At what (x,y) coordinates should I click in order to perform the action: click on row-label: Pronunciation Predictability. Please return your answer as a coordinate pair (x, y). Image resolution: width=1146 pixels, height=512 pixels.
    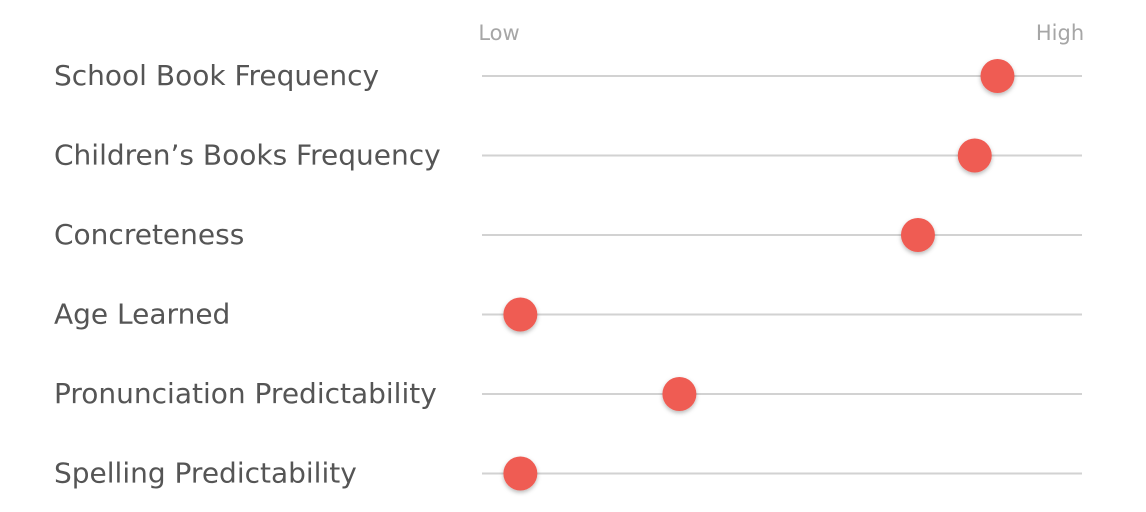
    Looking at the image, I should click on (245, 393).